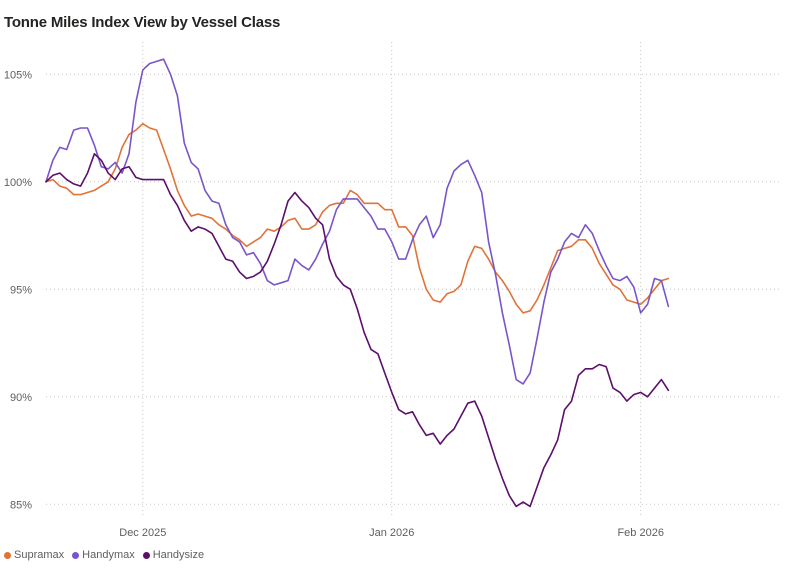 The width and height of the screenshot is (788, 575). I want to click on x-tick-label: Dec 2025, so click(142, 533).